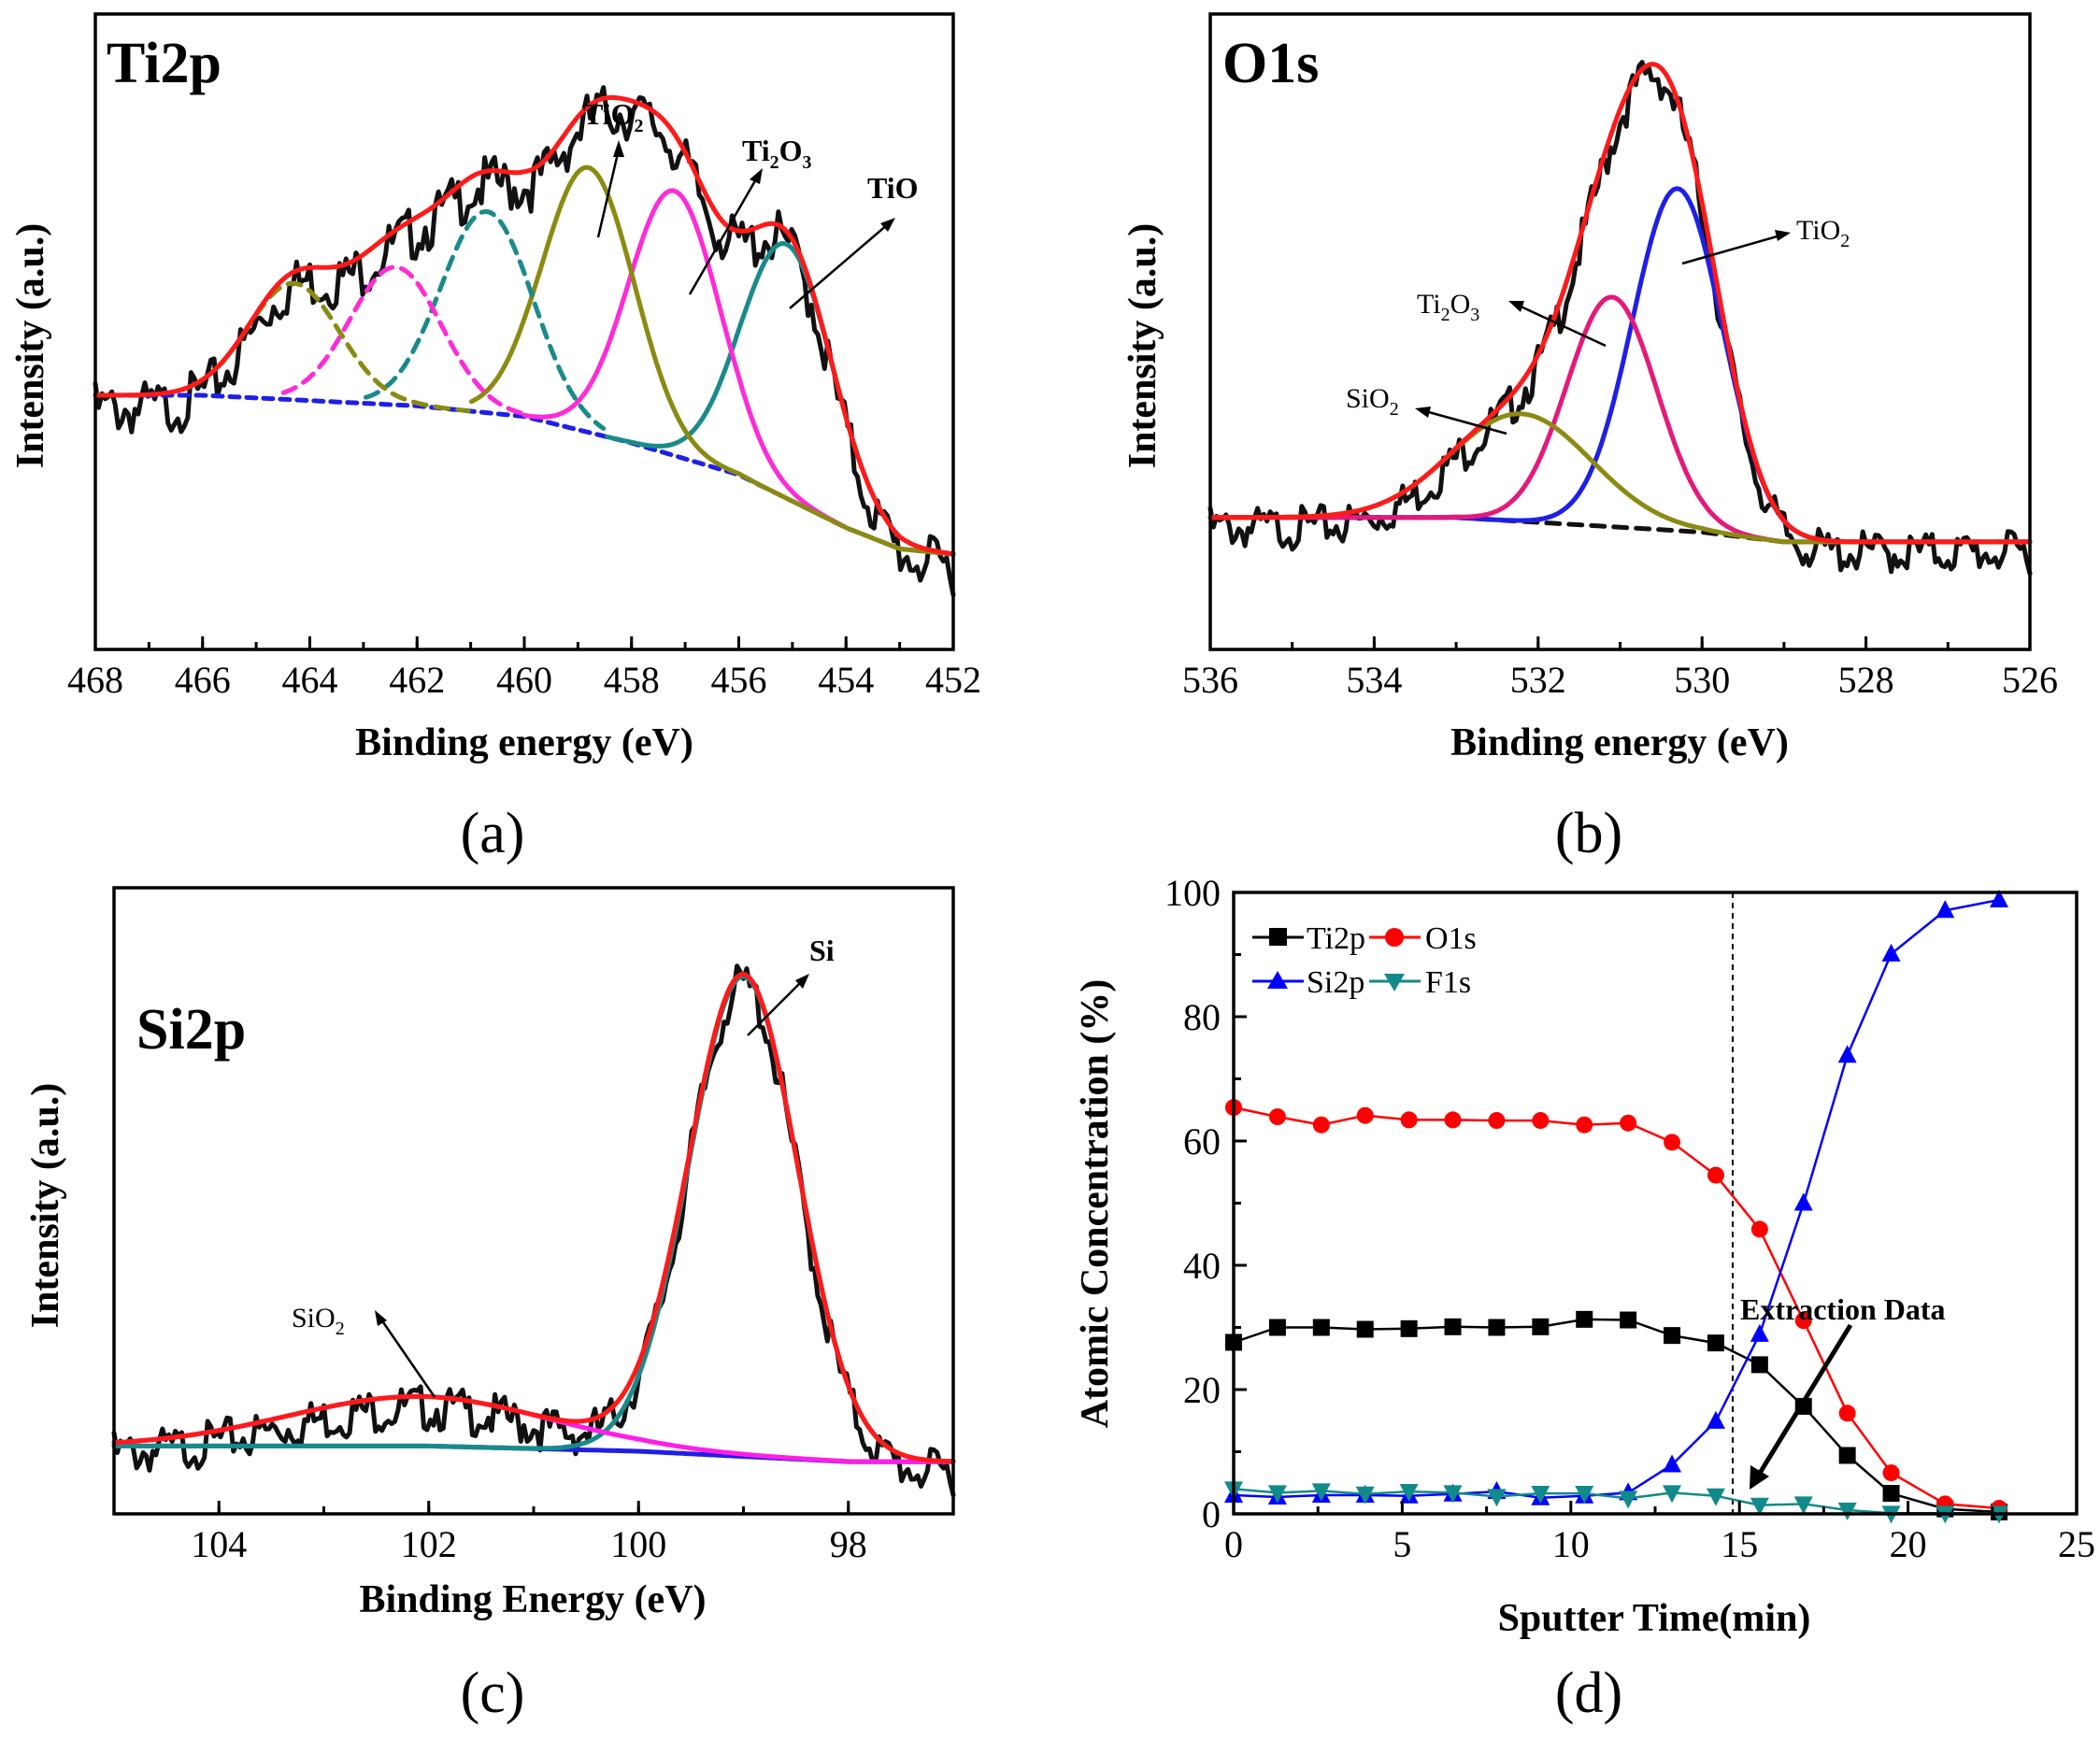  Describe the element at coordinates (524, 668) in the screenshot. I see `panel-a-x-ticks: 468 466 464 462 460 458 456 454 452` at that location.